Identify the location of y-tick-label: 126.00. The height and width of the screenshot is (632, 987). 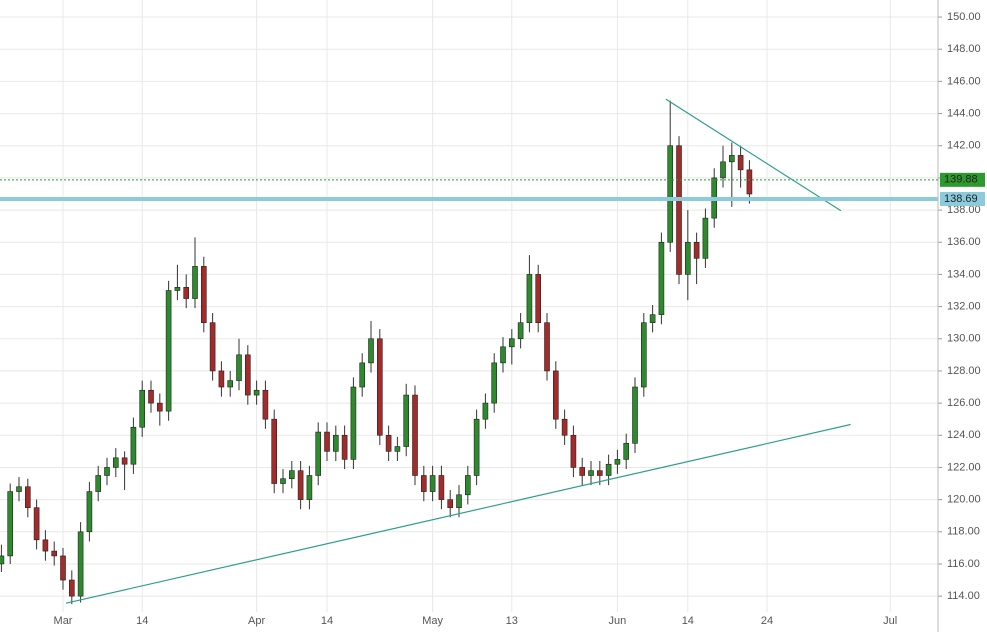
(964, 403).